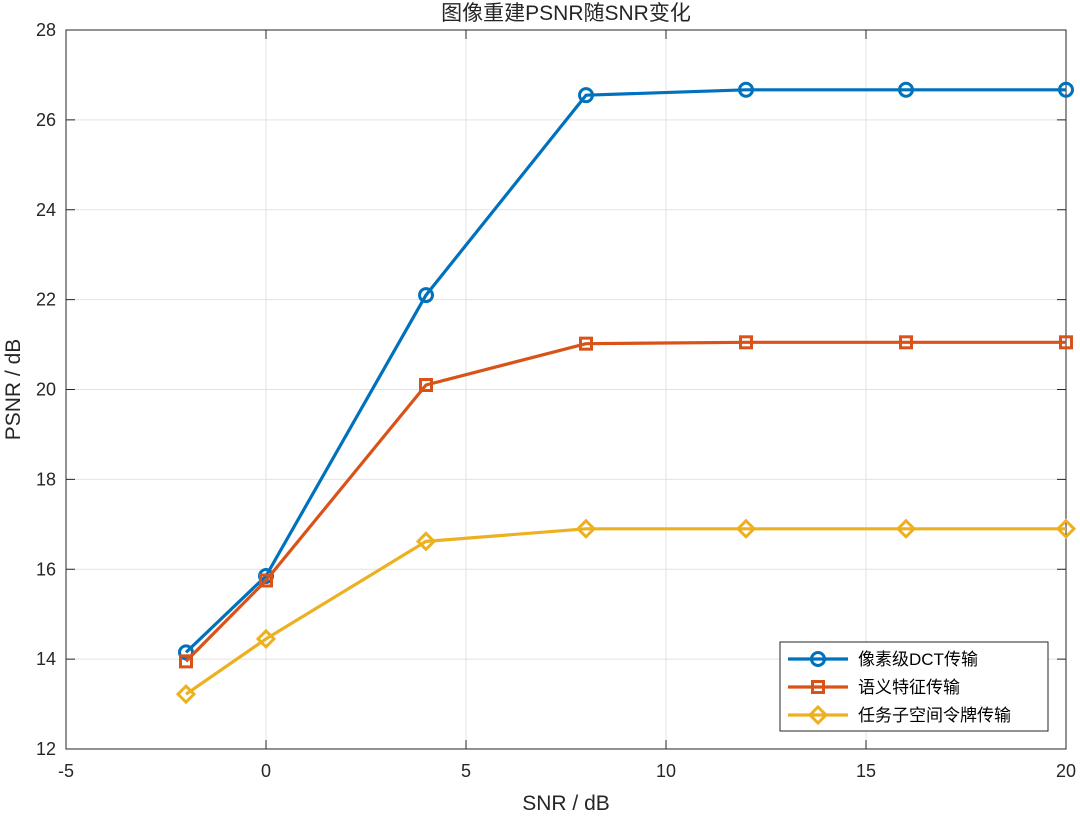  Describe the element at coordinates (866, 771) in the screenshot. I see `x-tick-label: 15` at that location.